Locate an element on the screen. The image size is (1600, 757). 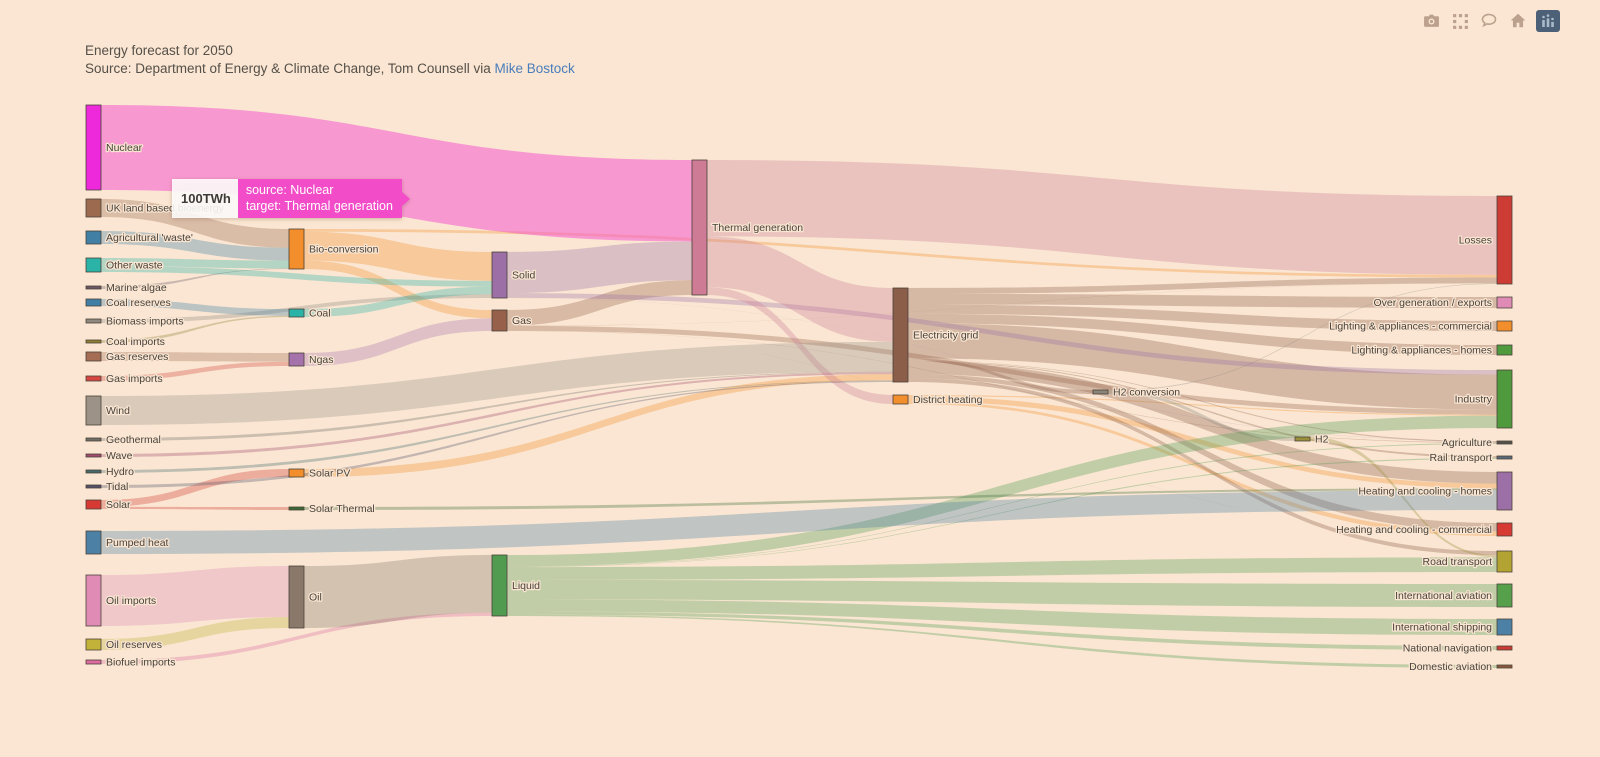
camera-icon is located at coordinates (1431, 21).